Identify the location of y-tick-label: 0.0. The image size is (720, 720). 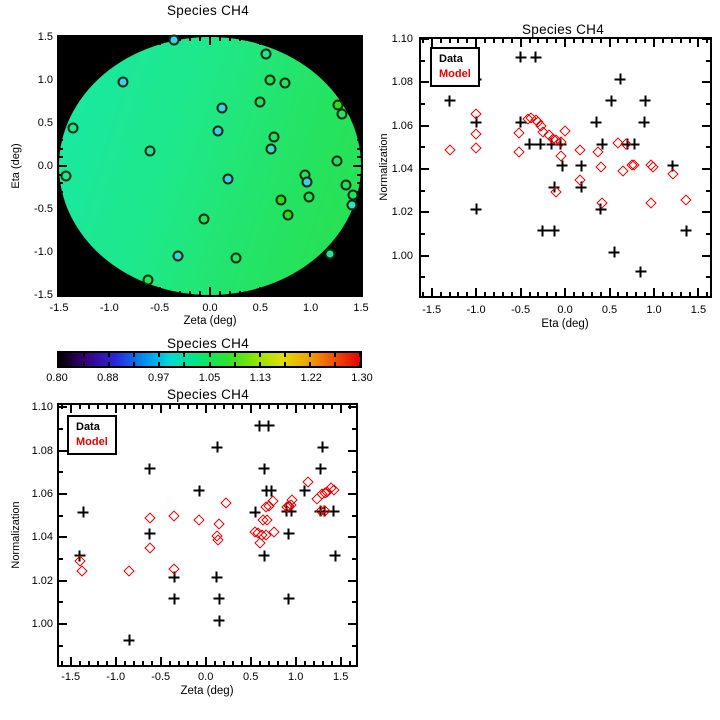
(45, 166).